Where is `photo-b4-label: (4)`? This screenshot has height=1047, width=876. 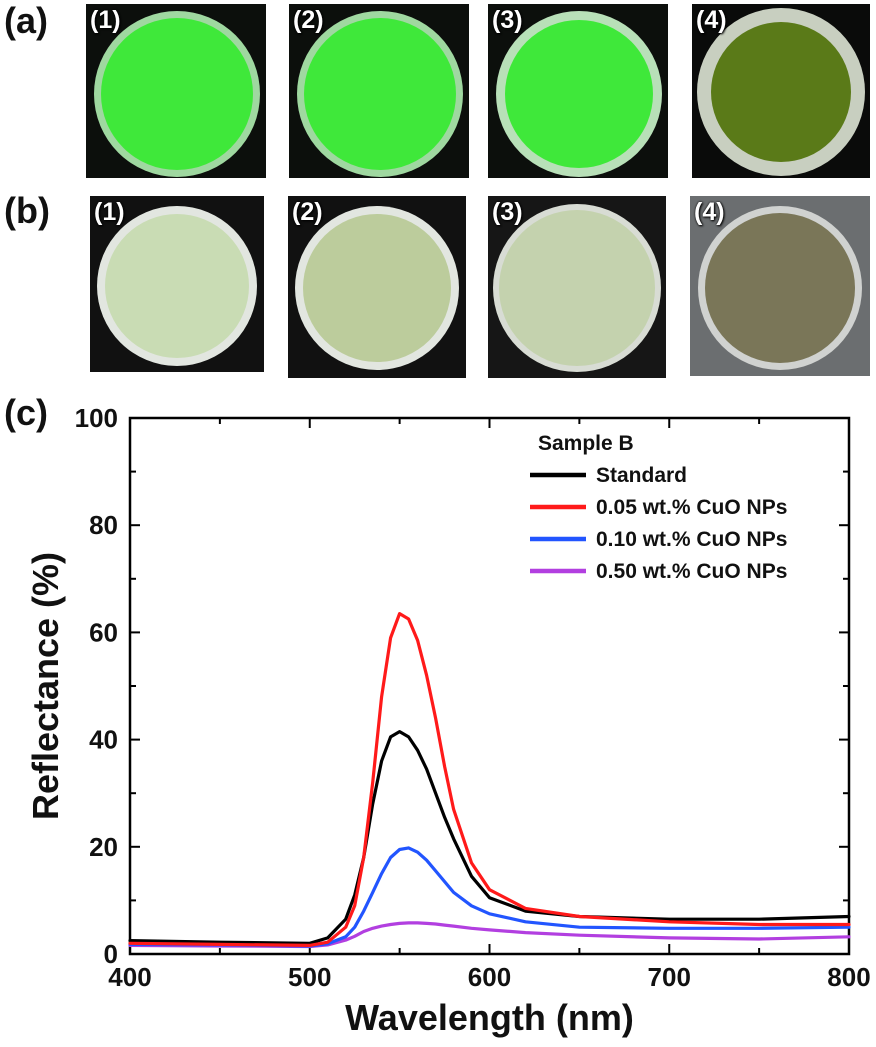 photo-b4-label: (4) is located at coordinates (709, 212).